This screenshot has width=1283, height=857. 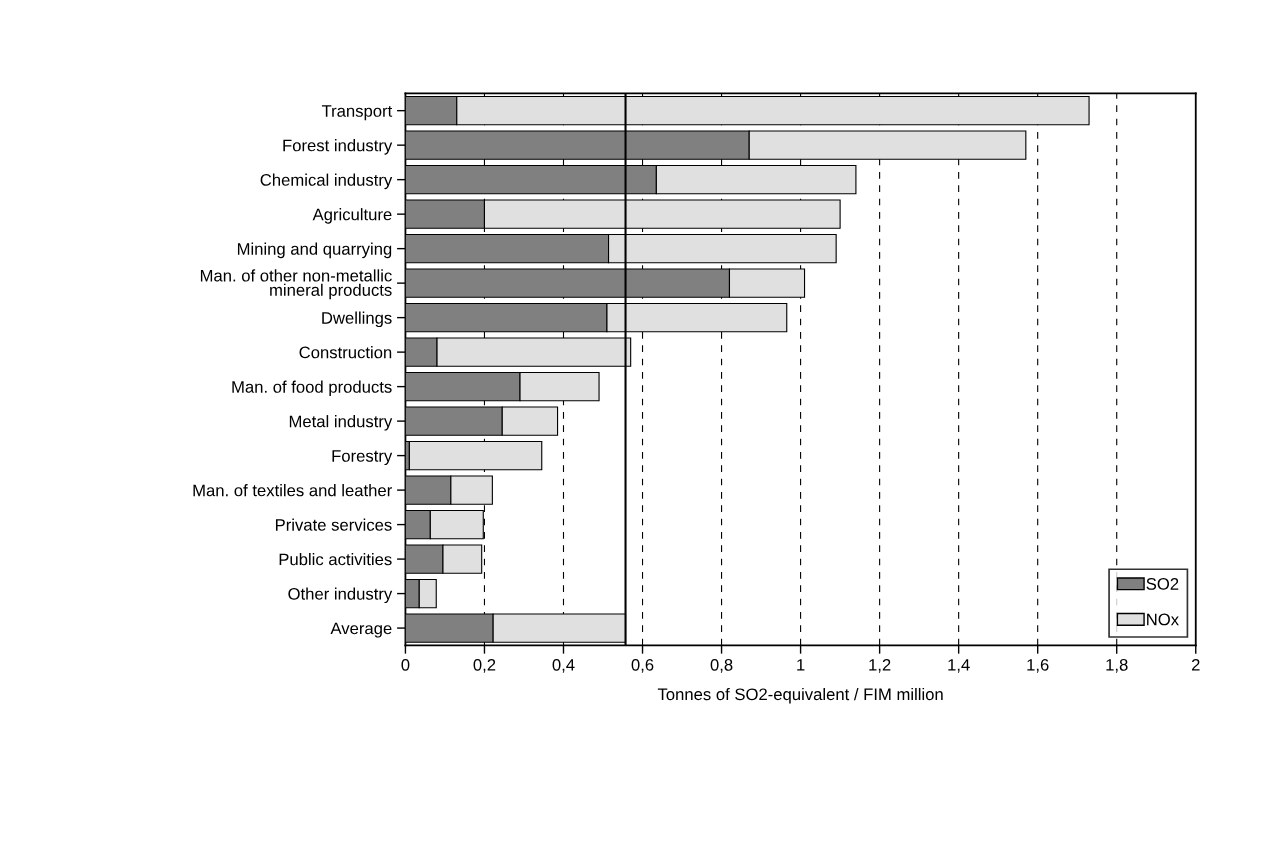 What do you see at coordinates (340, 595) in the screenshot?
I see `y-tick-label: Other industry` at bounding box center [340, 595].